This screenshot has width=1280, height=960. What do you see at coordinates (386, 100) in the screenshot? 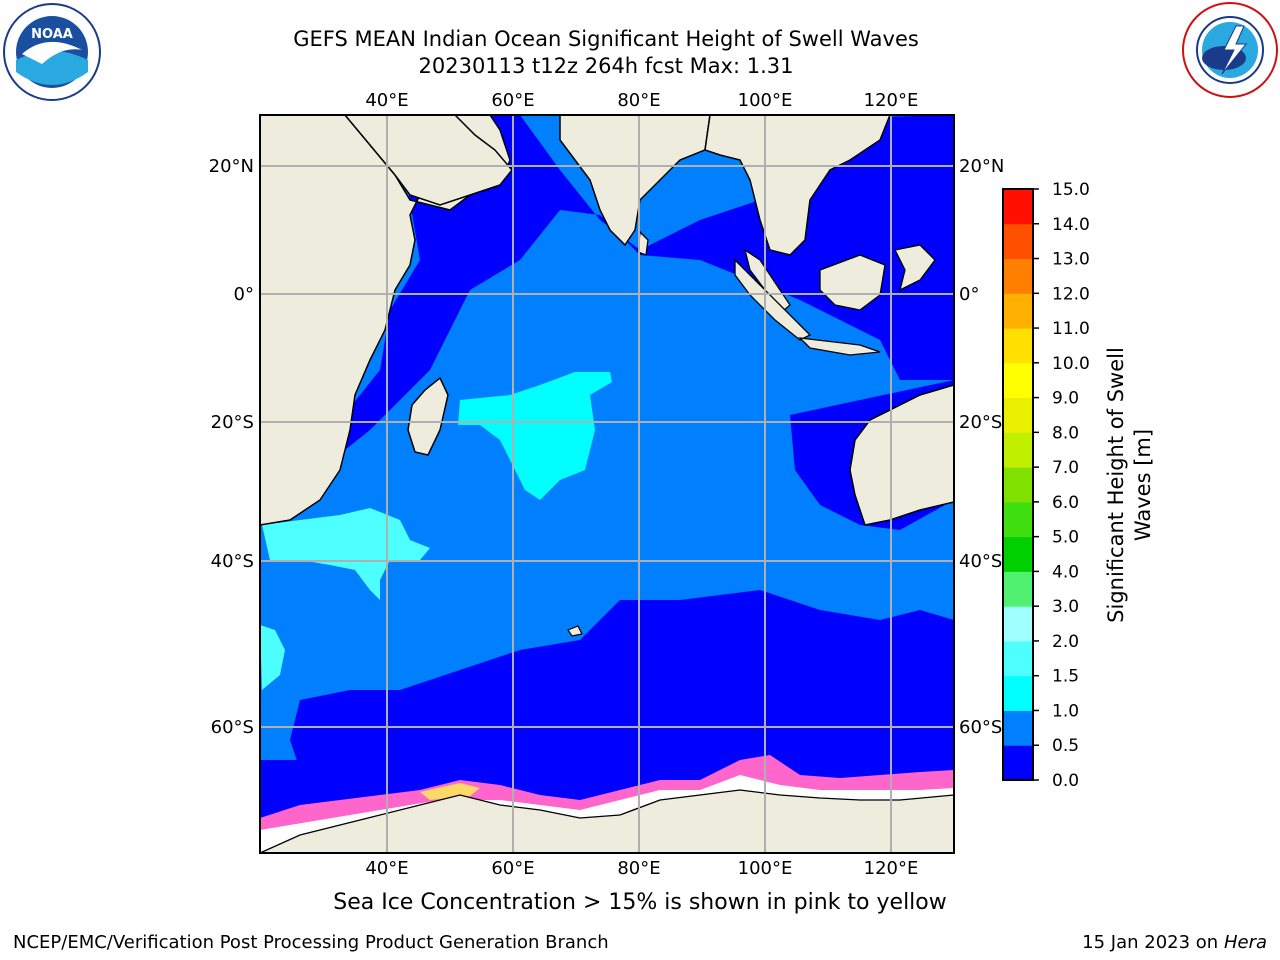
I see `lon-tick-top: 40°E` at bounding box center [386, 100].